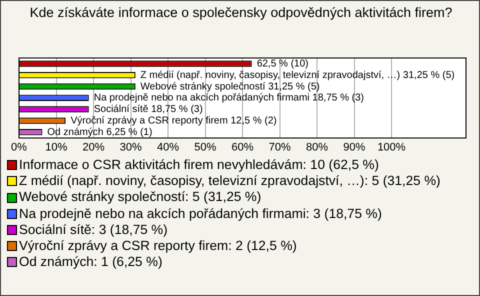 This screenshot has height=296, width=480. I want to click on legend-label: Výroční zprávy a CSR reporty firem: 2 (12,5 %), so click(158, 246).